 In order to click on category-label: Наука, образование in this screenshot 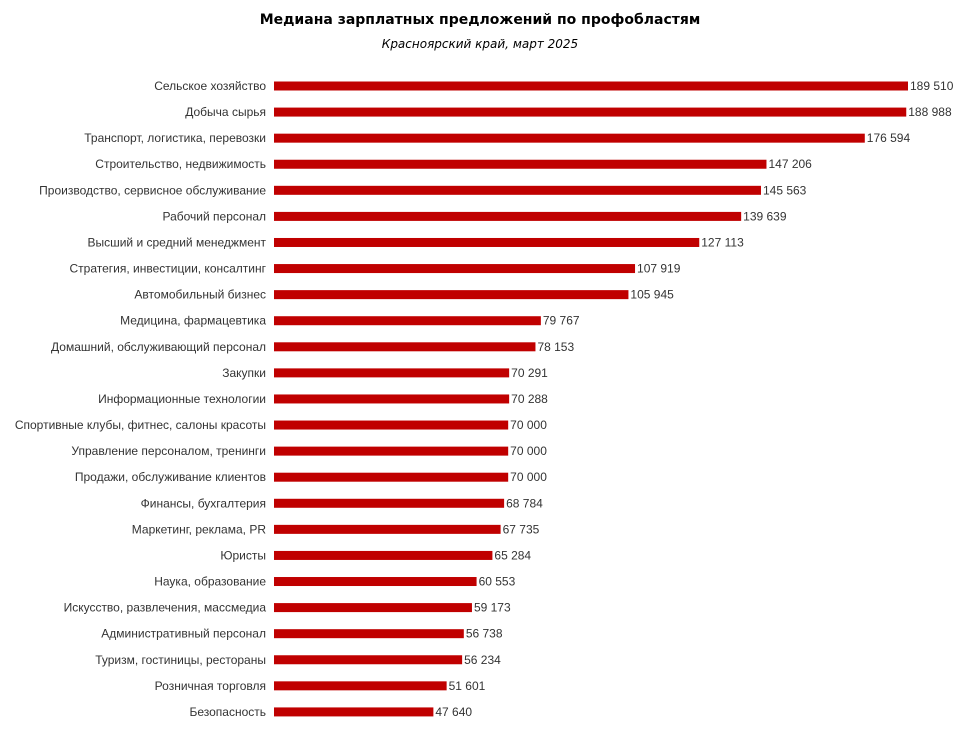, I will do `click(210, 582)`.